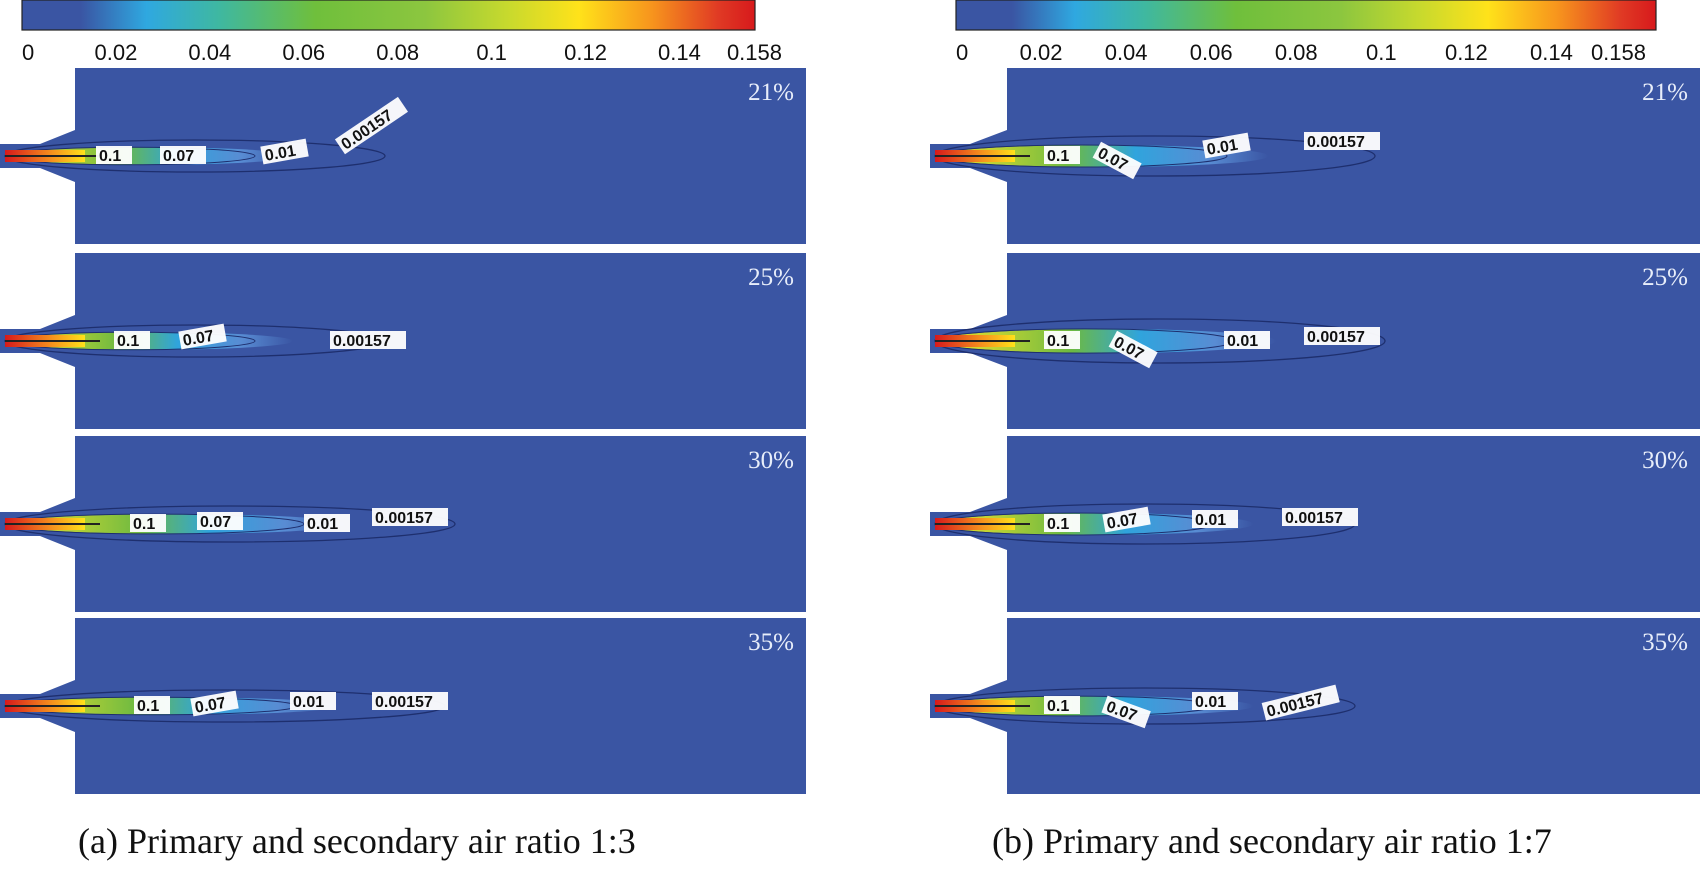 Image resolution: width=1701 pixels, height=869 pixels. What do you see at coordinates (1272, 841) in the screenshot?
I see `caption-panel-b: (b) Primary and secondary air ratio 1:7` at bounding box center [1272, 841].